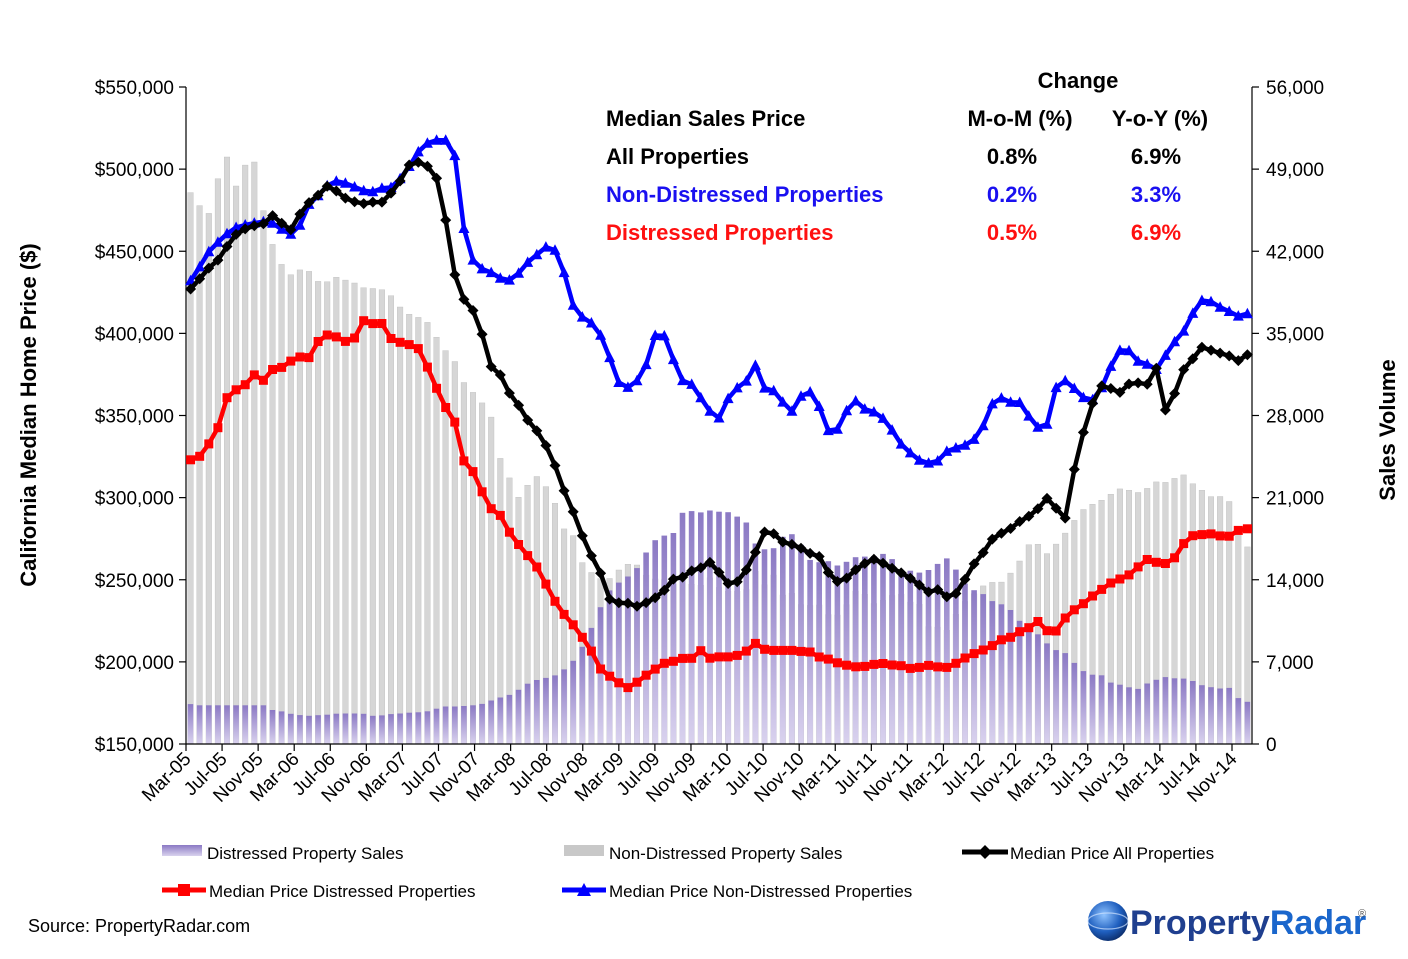  Describe the element at coordinates (1295, 252) in the screenshot. I see `right-tick-label: 42,000` at that location.